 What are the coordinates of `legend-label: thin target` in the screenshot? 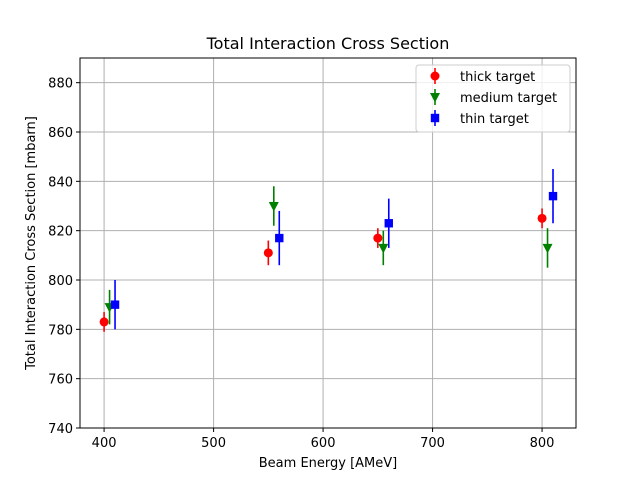 It's located at (494, 119).